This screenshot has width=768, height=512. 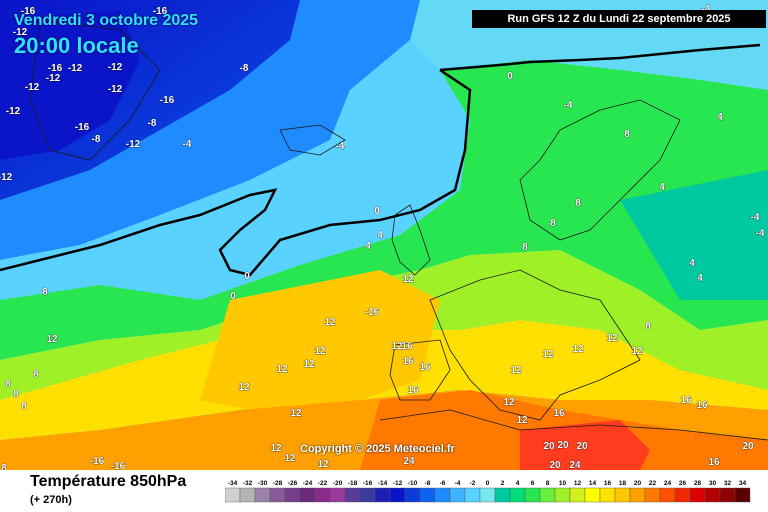 What do you see at coordinates (106, 20) in the screenshot?
I see `valid-date: Vendredi 3 octobre 2025` at bounding box center [106, 20].